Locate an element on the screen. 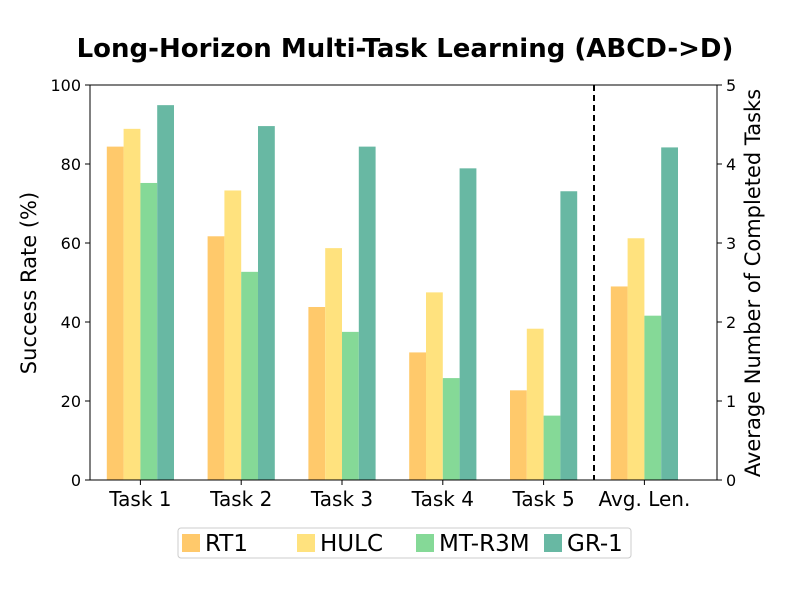 The image size is (800, 600). legend-label-hulc: HULC is located at coordinates (351, 544).